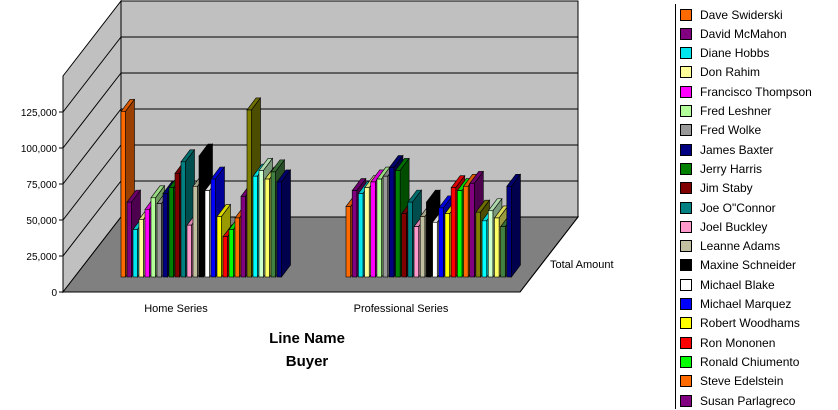 This screenshot has width=838, height=410. What do you see at coordinates (737, 284) in the screenshot?
I see `legend-label: Michael Blake` at bounding box center [737, 284].